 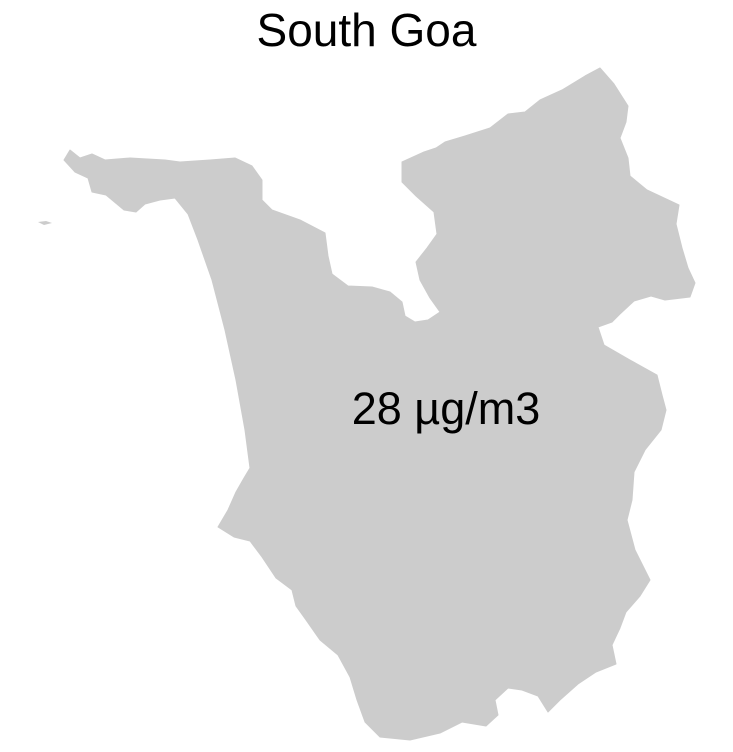 I want to click on map-title: South Goa, so click(x=366, y=30).